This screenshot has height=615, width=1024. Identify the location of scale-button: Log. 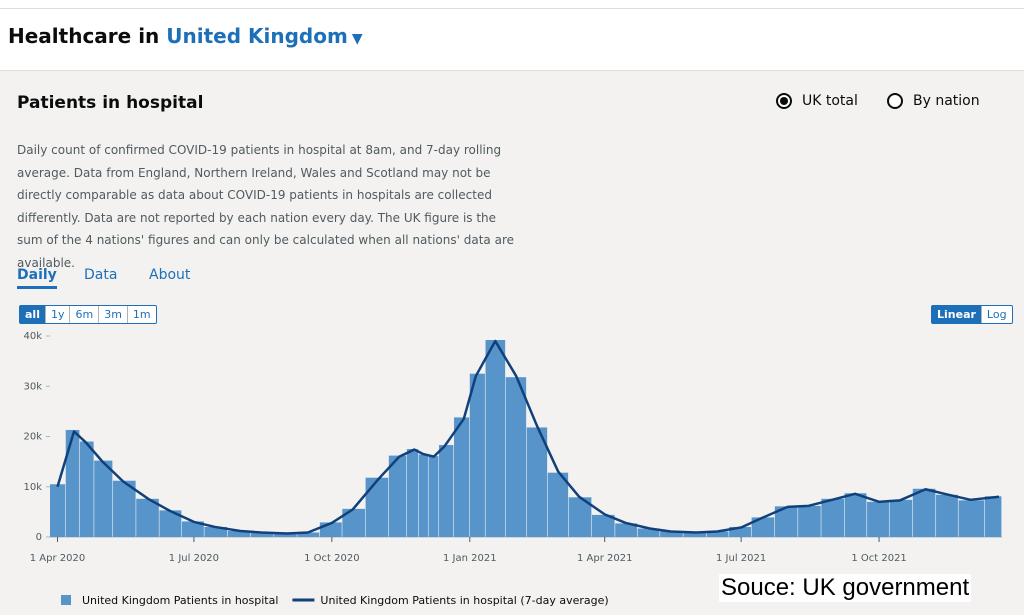
(996, 314).